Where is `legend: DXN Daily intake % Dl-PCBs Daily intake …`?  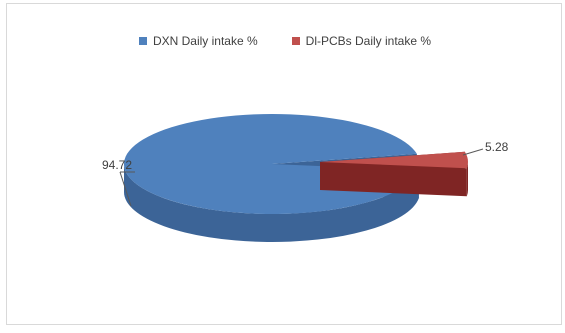
legend: DXN Daily intake % Dl-PCBs Daily intake … is located at coordinates (285, 41).